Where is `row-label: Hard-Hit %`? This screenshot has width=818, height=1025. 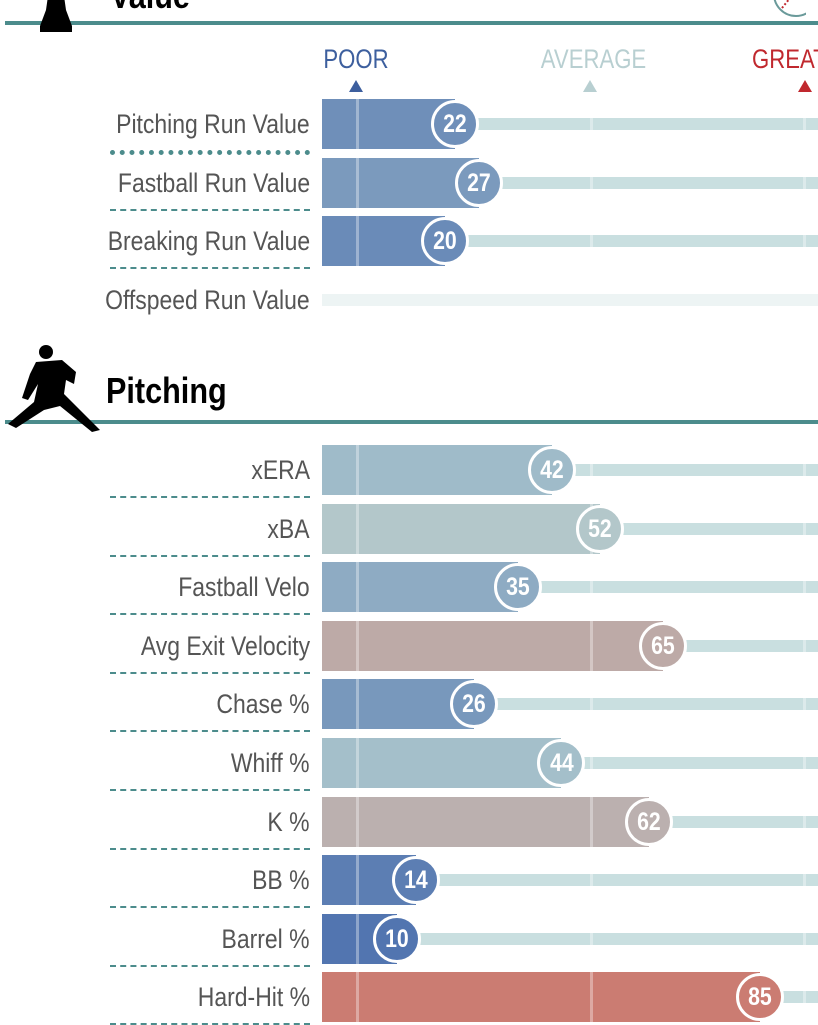
row-label: Hard-Hit % is located at coordinates (253, 997).